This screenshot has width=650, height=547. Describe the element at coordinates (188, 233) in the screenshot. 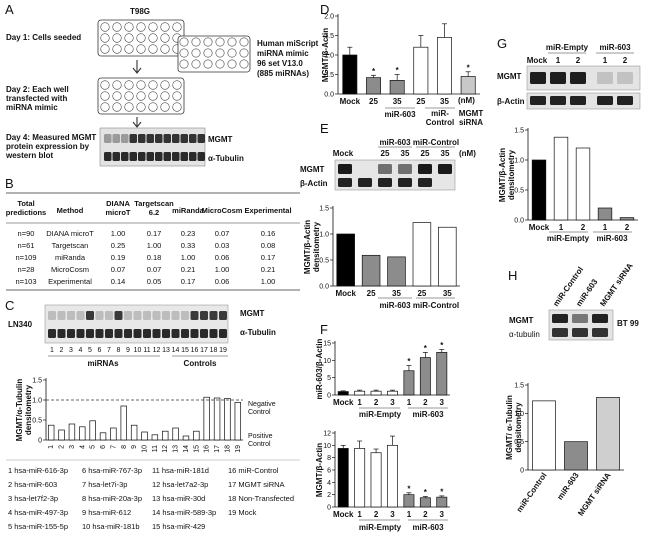

I see `table-cell: 0.23` at that location.